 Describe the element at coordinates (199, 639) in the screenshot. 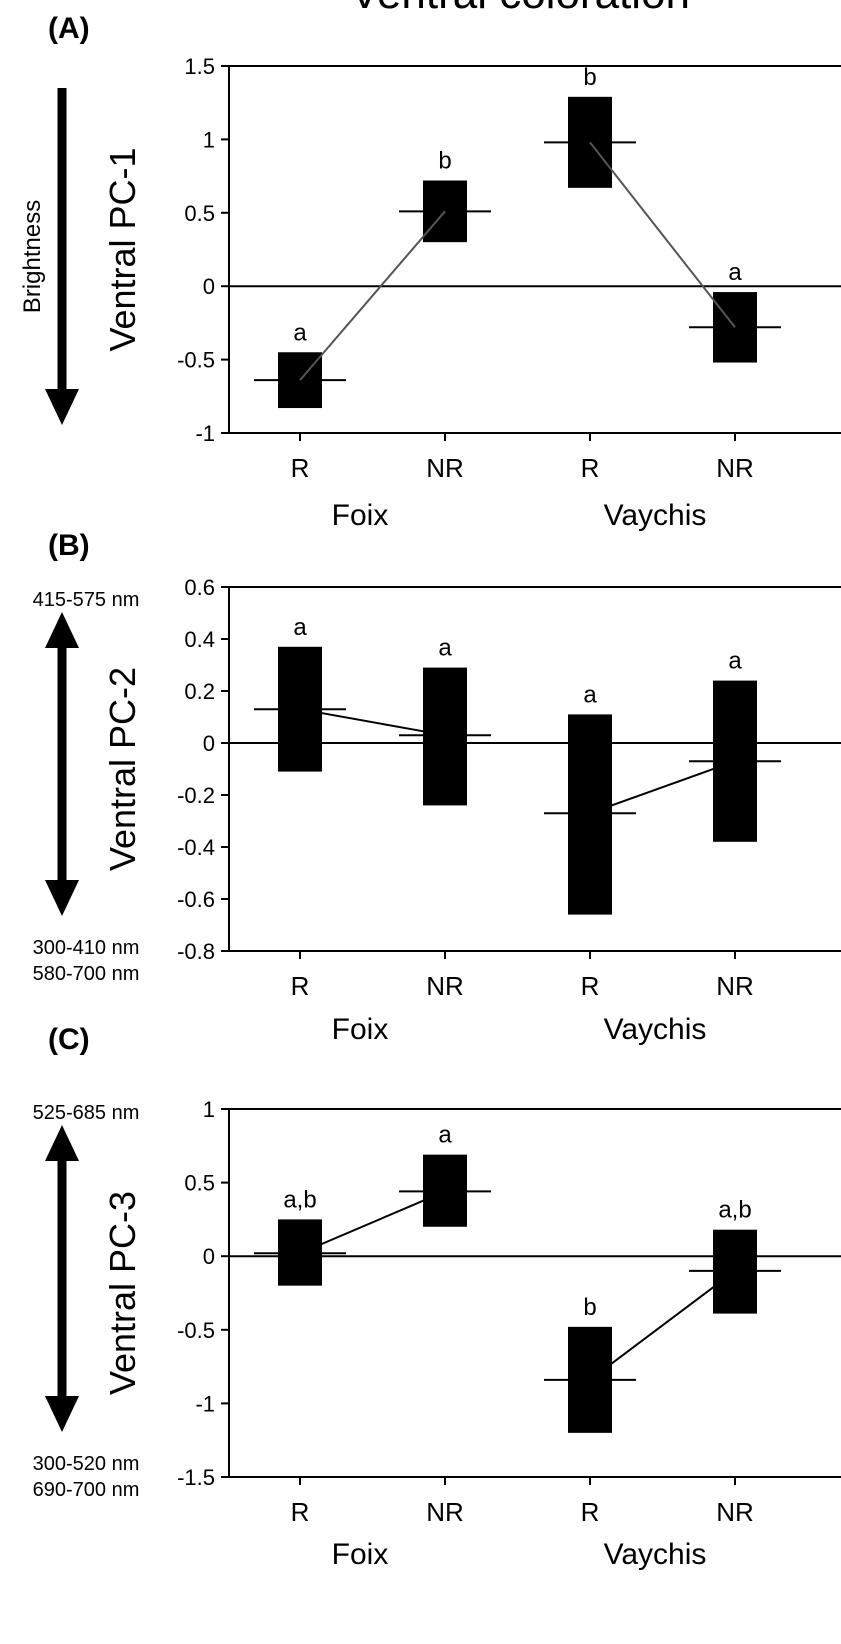

I see `y-tick-label: 0.4` at that location.